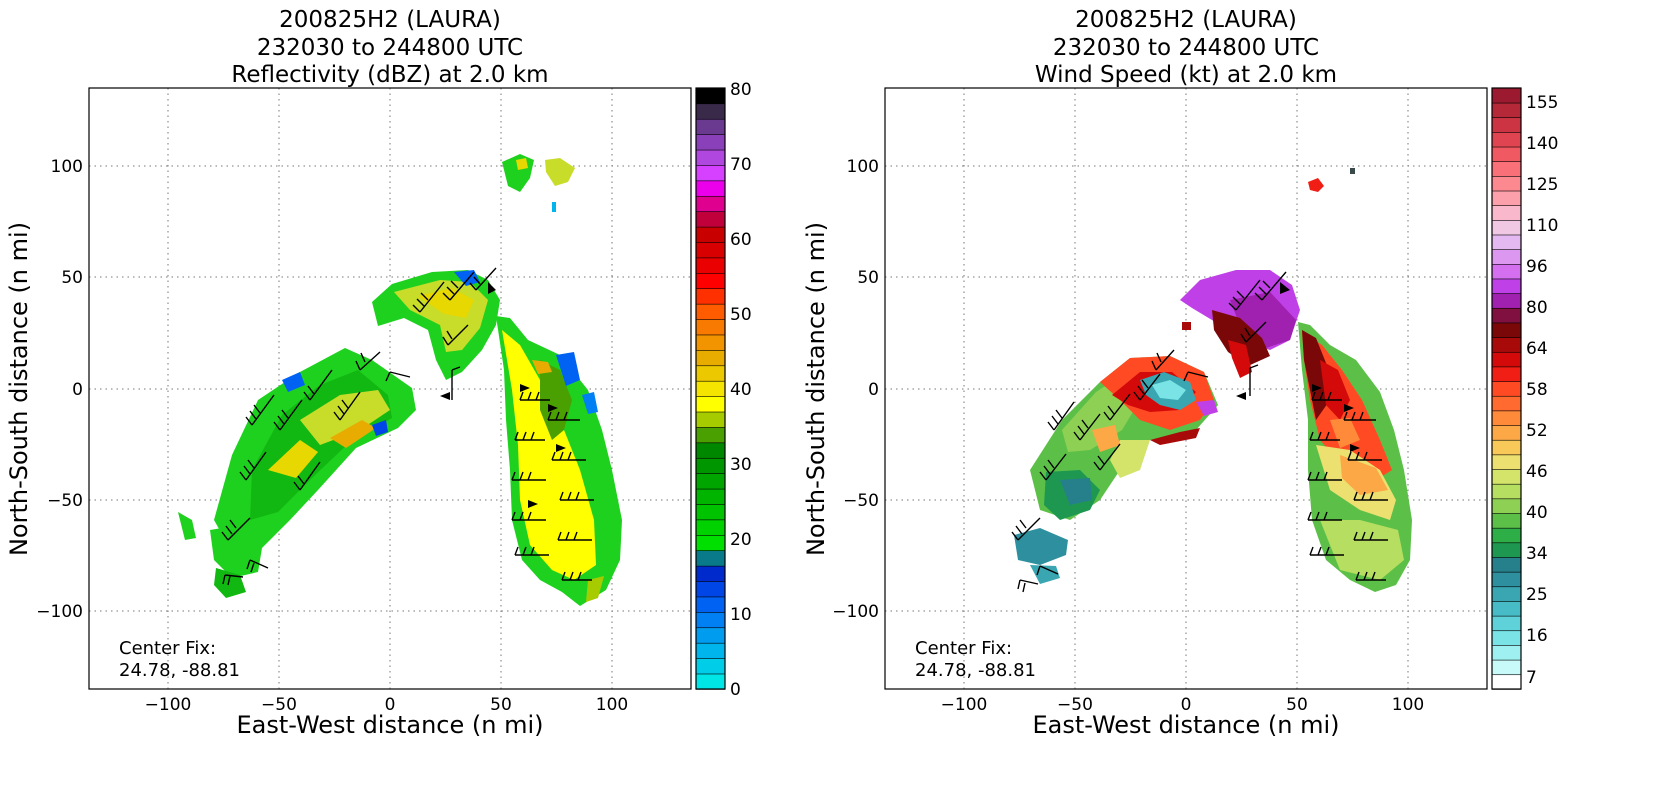 This screenshot has width=1654, height=787. Describe the element at coordinates (1186, 20) in the screenshot. I see `wind-title-line-1: 200825H2 (LAURA)` at that location.